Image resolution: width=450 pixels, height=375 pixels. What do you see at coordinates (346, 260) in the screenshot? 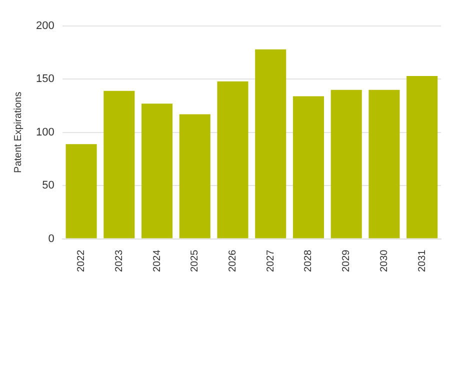
I see `x-tick-label: 2029` at bounding box center [346, 260].